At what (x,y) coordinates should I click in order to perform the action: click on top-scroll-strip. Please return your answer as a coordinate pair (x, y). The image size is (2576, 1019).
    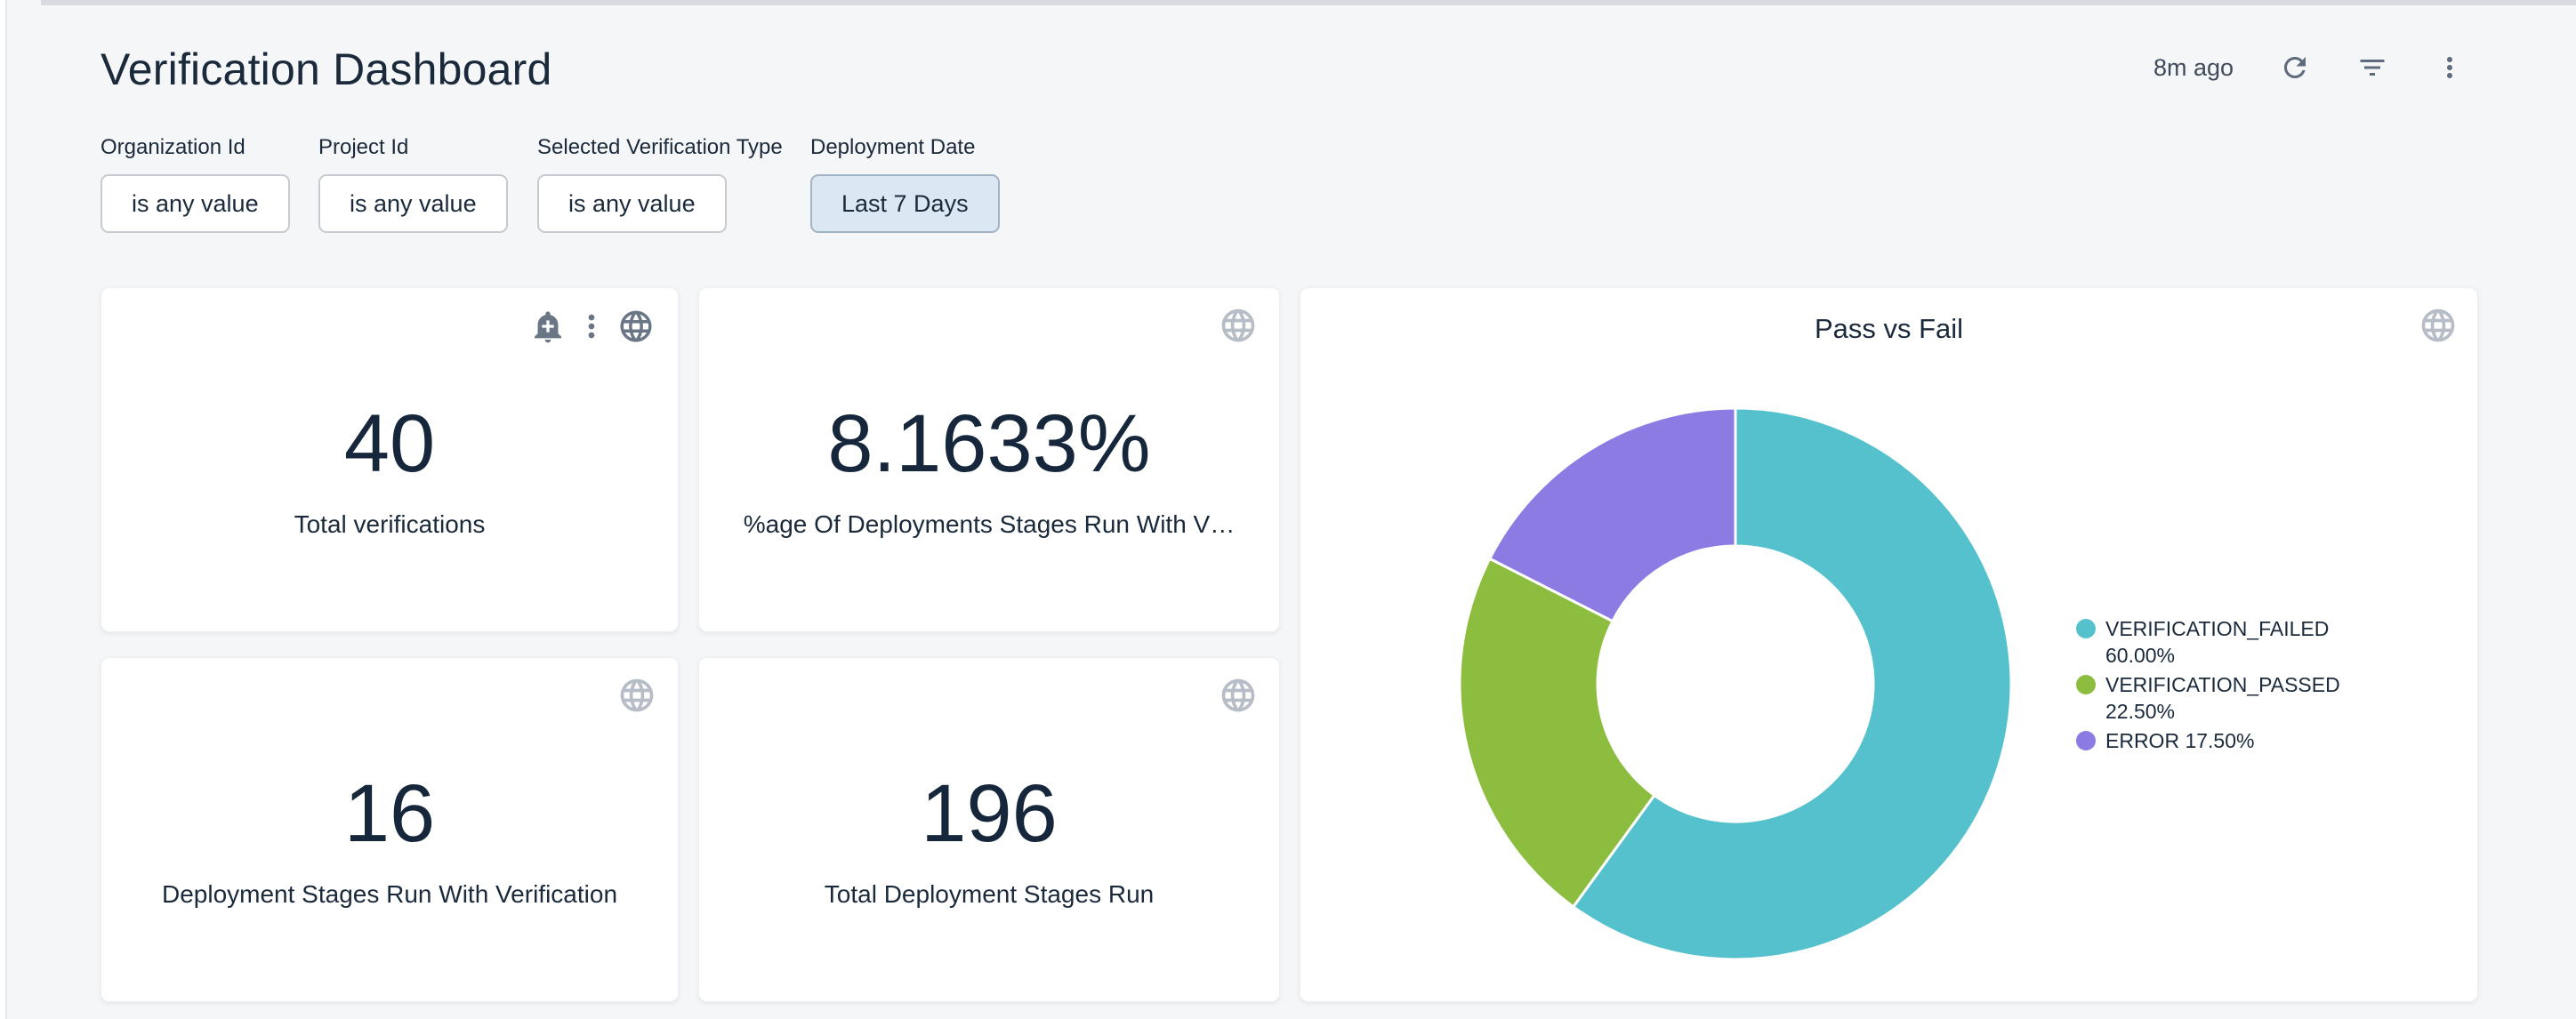
    Looking at the image, I should click on (1308, 2).